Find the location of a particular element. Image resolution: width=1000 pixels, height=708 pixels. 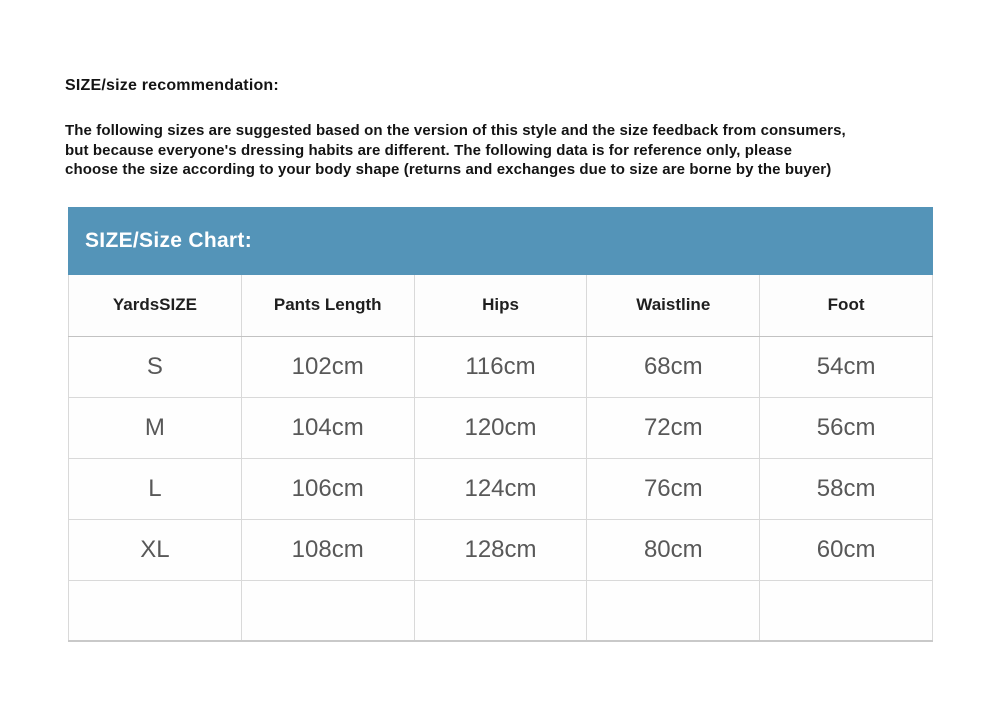

column-header-pants-length: Pants Length is located at coordinates (327, 306).